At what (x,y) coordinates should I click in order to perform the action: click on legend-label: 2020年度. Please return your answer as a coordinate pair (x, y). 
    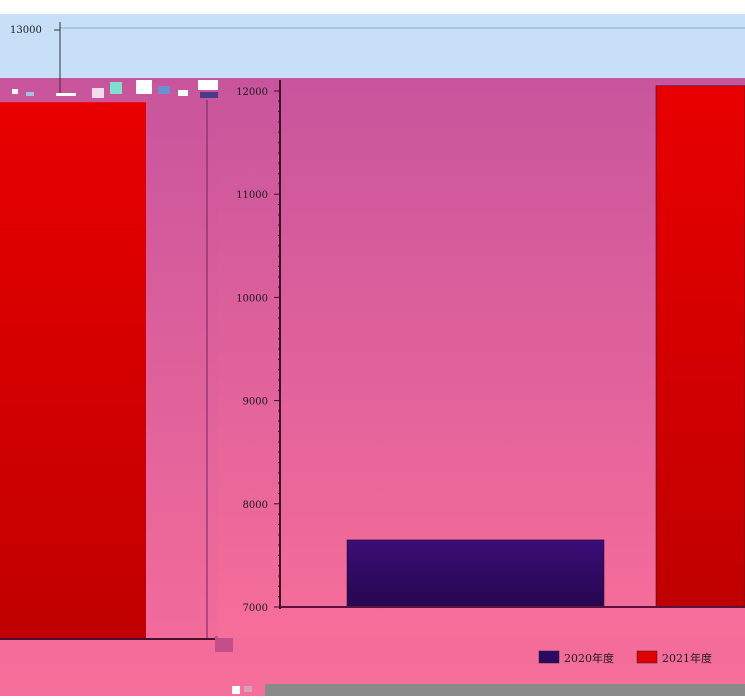
    Looking at the image, I should click on (589, 658).